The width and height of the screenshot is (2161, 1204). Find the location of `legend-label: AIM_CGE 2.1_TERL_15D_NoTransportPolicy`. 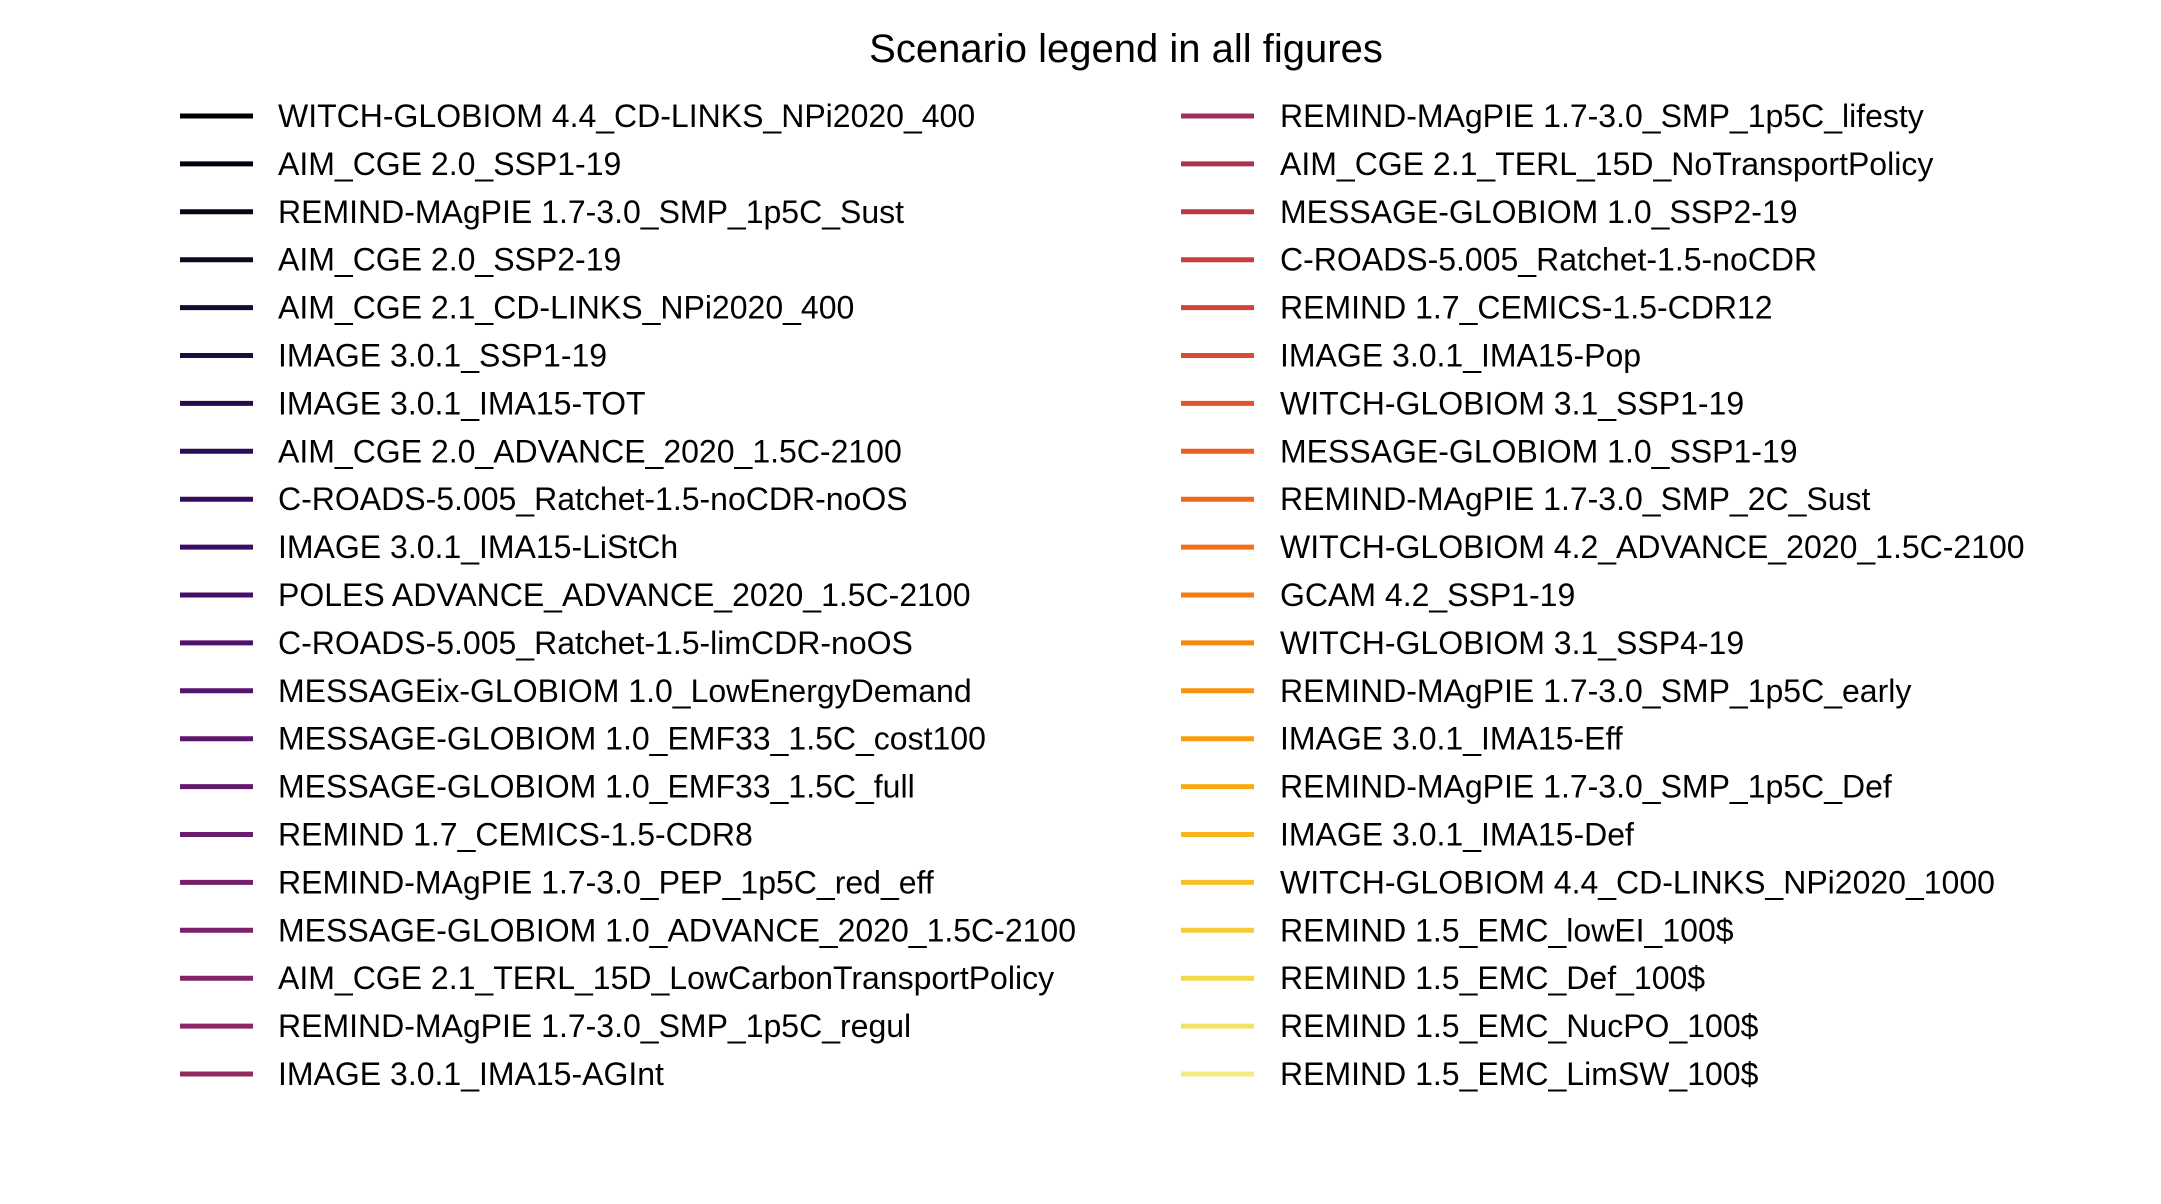

legend-label: AIM_CGE 2.1_TERL_15D_NoTransportPolicy is located at coordinates (1606, 164).